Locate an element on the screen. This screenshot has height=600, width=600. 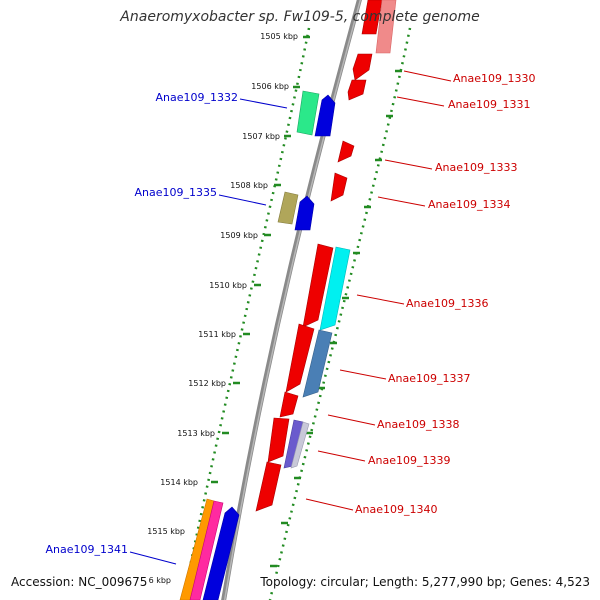
gene-label-right: Anae109_1338 is located at coordinates (418, 424).